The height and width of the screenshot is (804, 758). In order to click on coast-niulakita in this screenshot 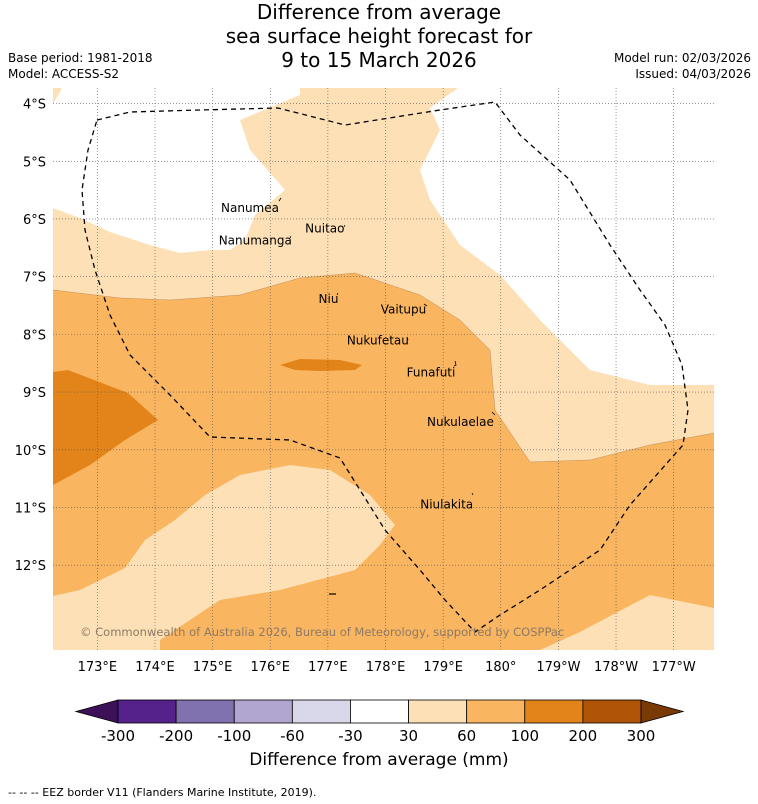, I will do `click(472, 494)`.